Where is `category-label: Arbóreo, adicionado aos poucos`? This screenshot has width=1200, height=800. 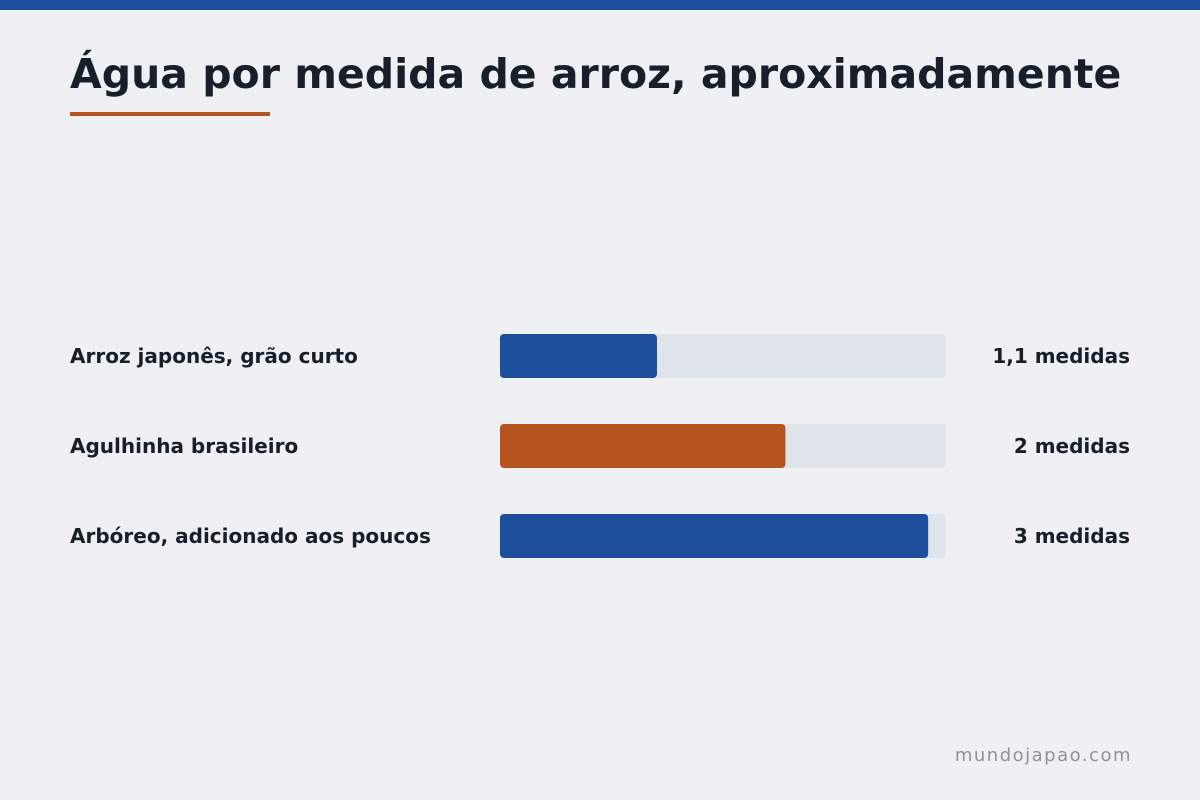
category-label: Arbóreo, adicionado aos poucos is located at coordinates (250, 536).